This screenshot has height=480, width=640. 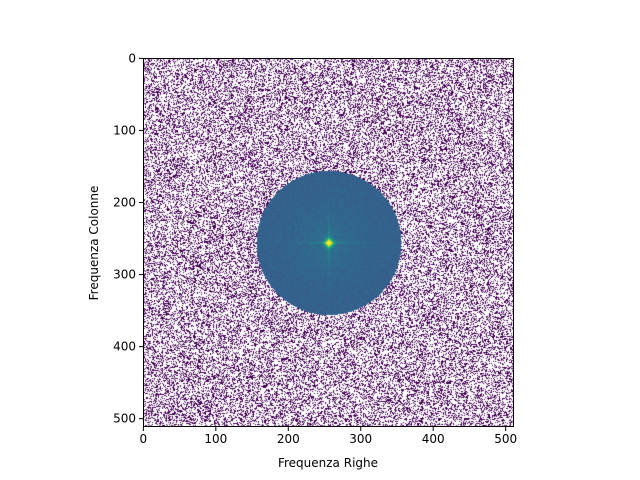 What do you see at coordinates (124, 275) in the screenshot?
I see `y-tick-label: 300` at bounding box center [124, 275].